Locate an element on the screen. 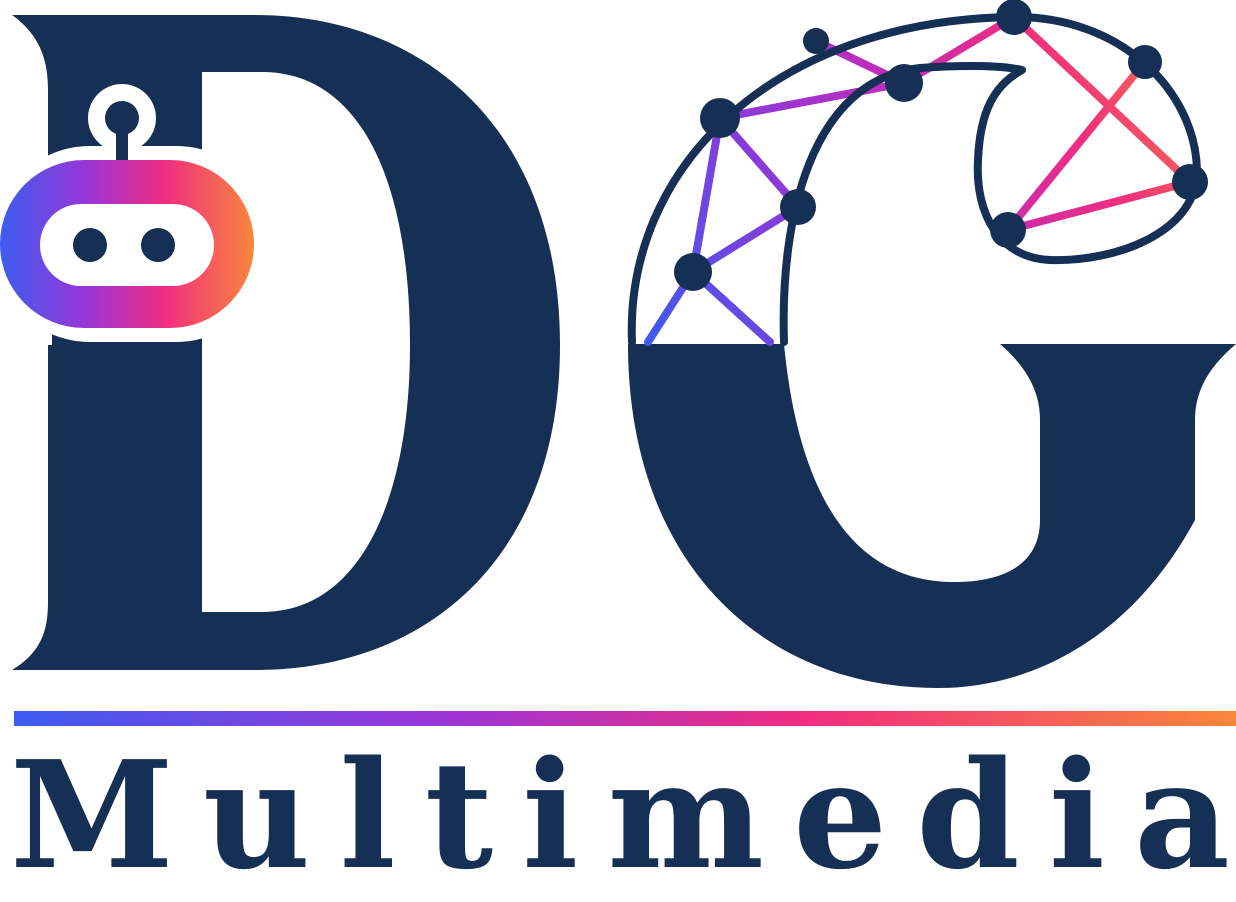  wordmark-letter: a is located at coordinates (1182, 815).